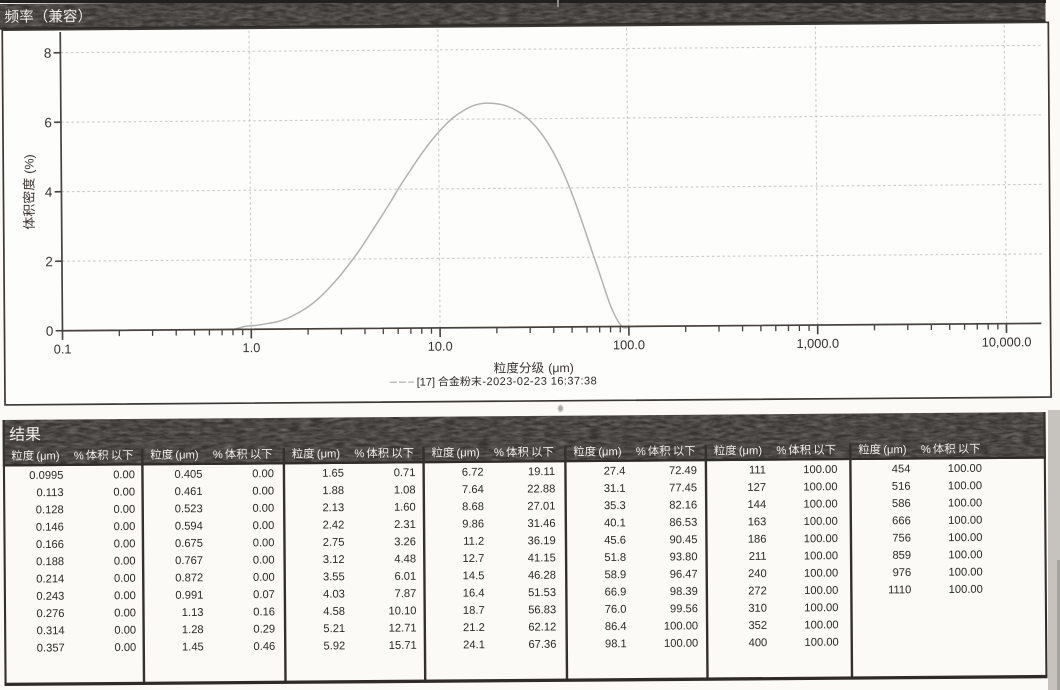 The image size is (1060, 690). What do you see at coordinates (683, 523) in the screenshot?
I see `svg-text: 86.53` at bounding box center [683, 523].